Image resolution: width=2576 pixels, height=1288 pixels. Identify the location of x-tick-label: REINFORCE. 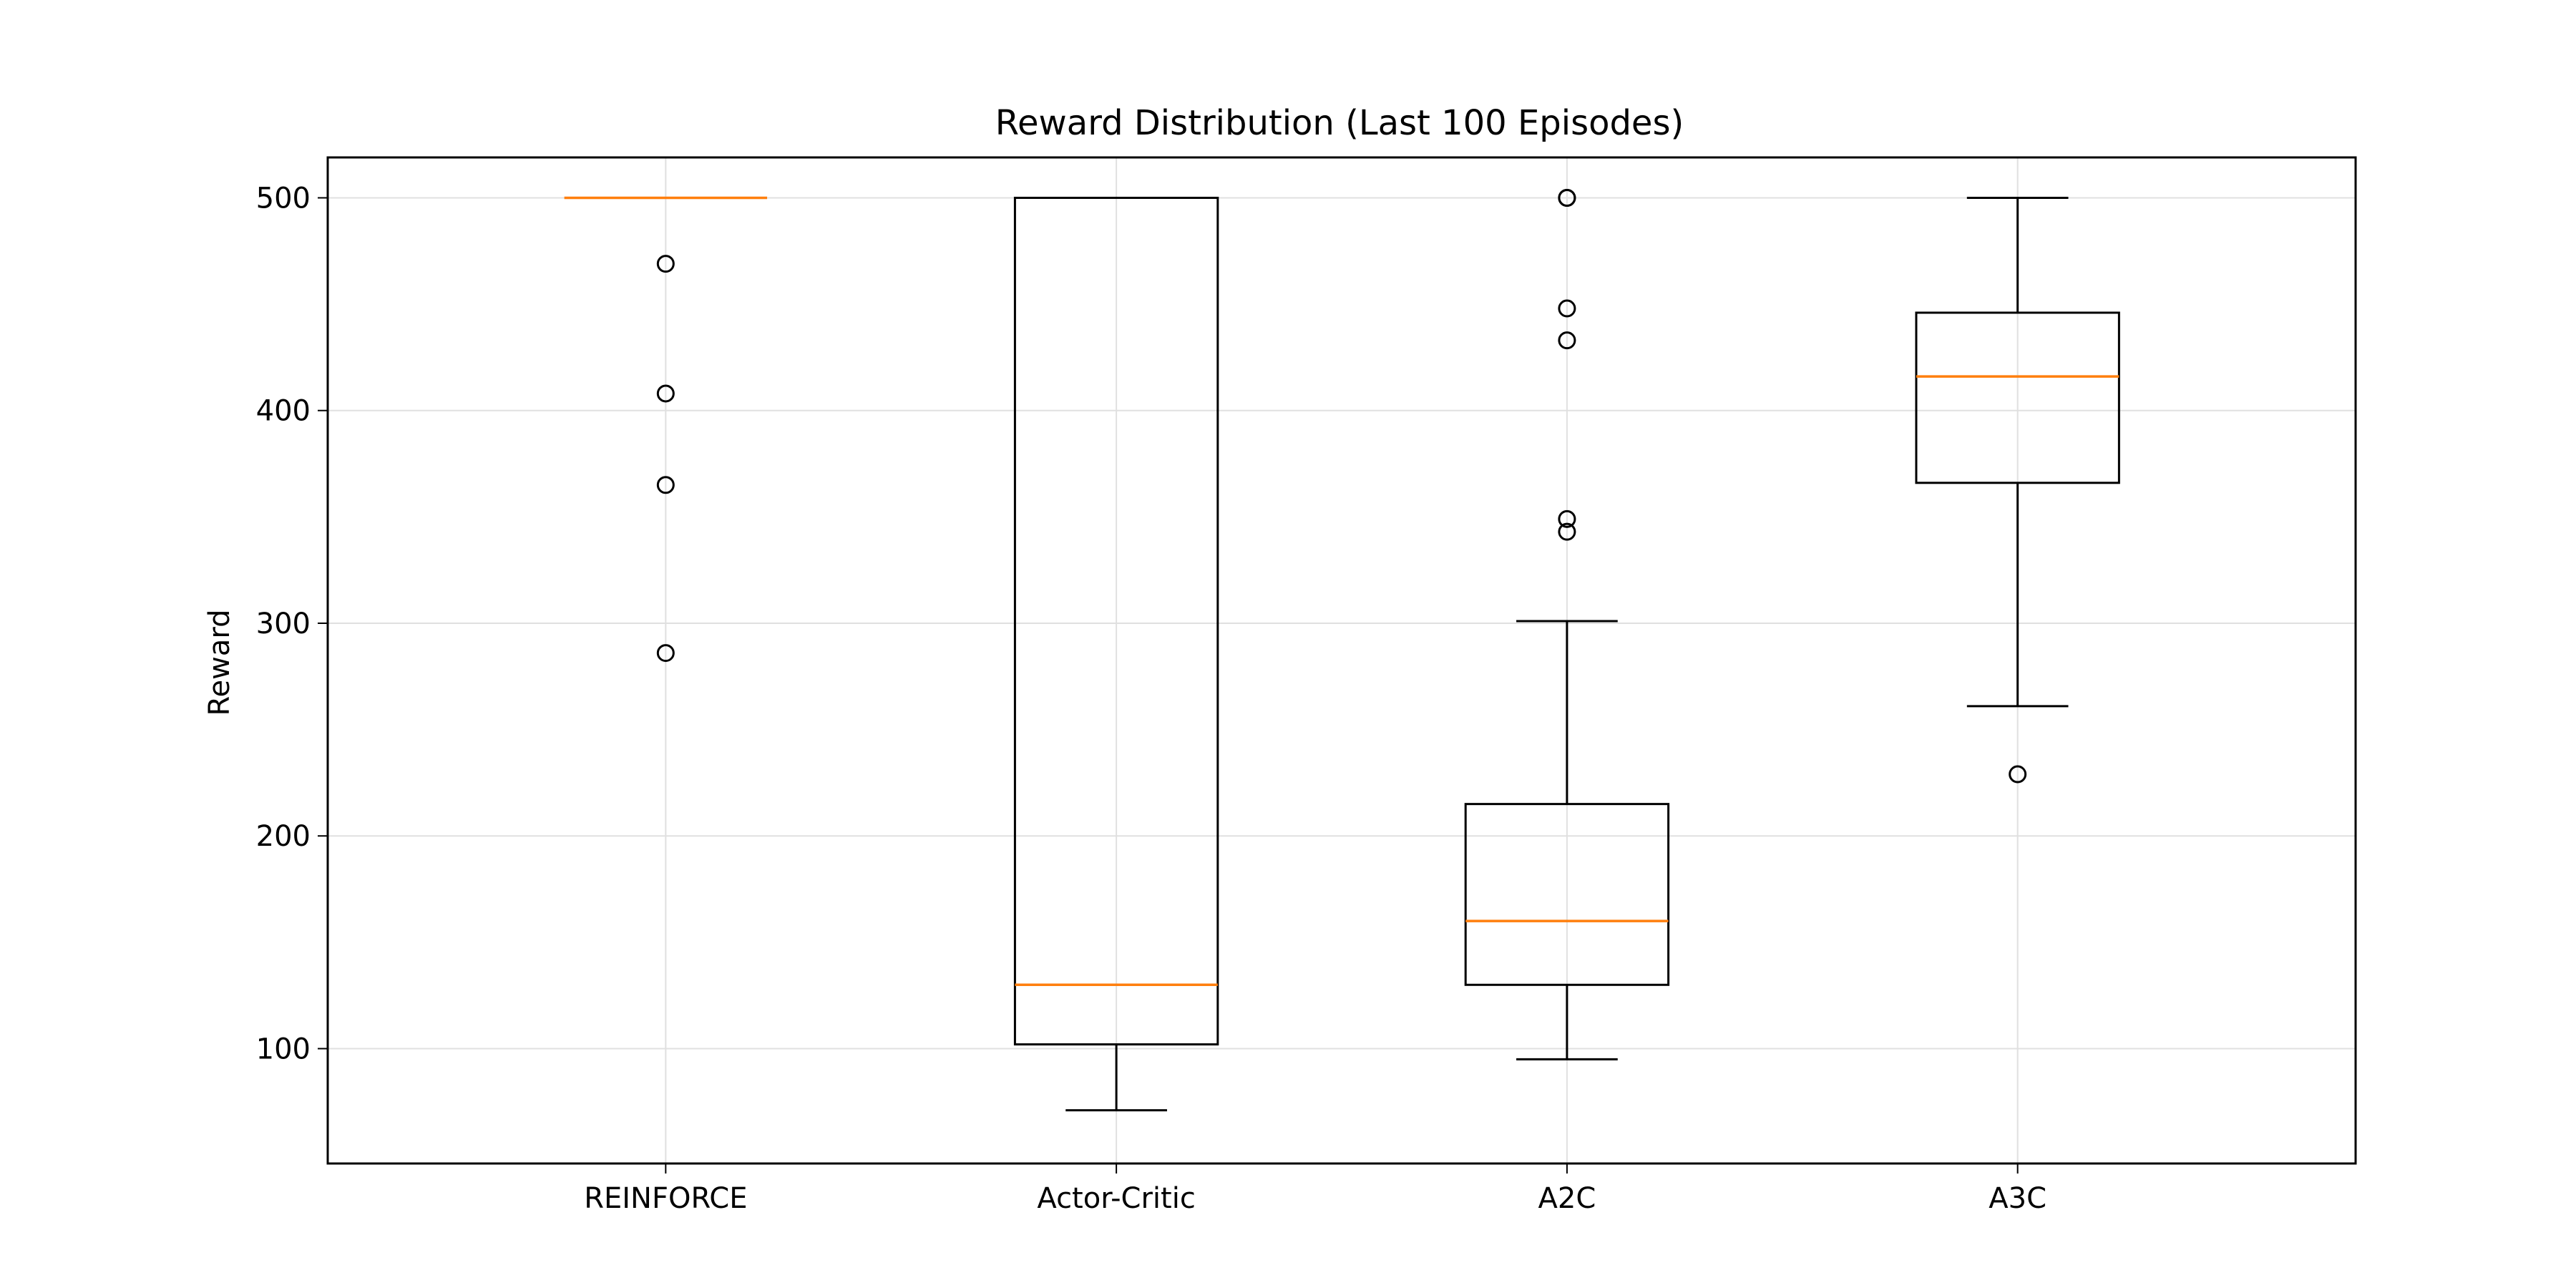
(665, 1198).